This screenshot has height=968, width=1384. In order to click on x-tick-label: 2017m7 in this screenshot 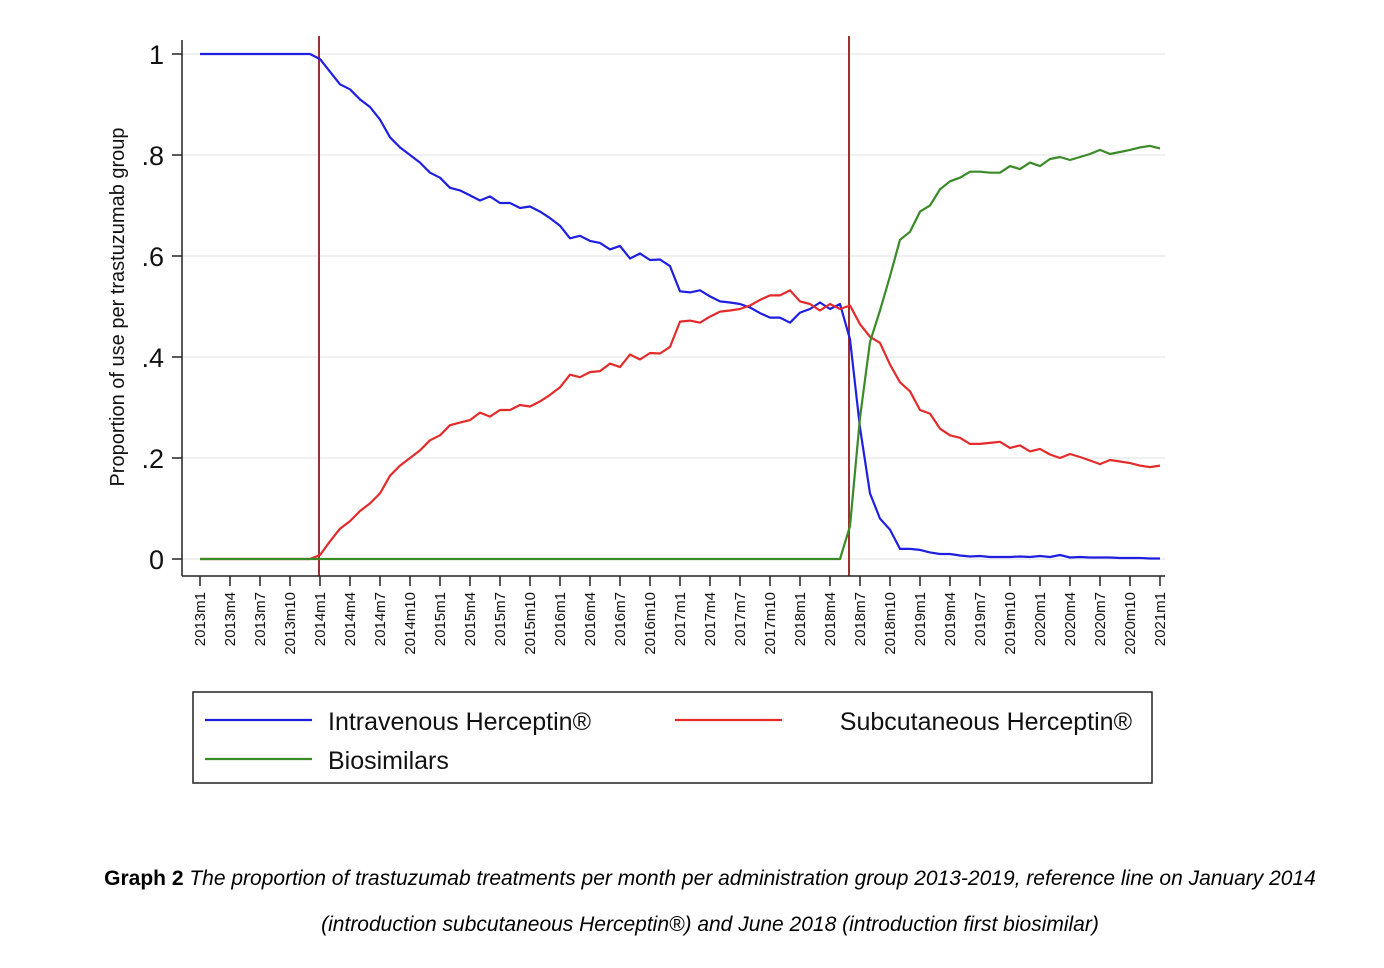, I will do `click(740, 619)`.